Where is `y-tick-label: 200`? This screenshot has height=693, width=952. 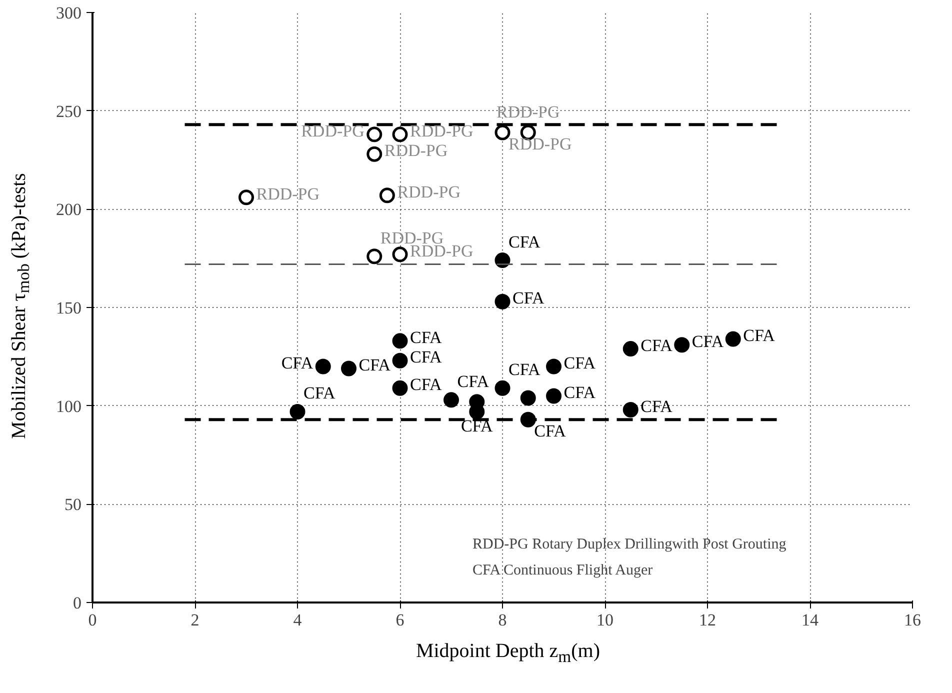 y-tick-label: 200 is located at coordinates (69, 210).